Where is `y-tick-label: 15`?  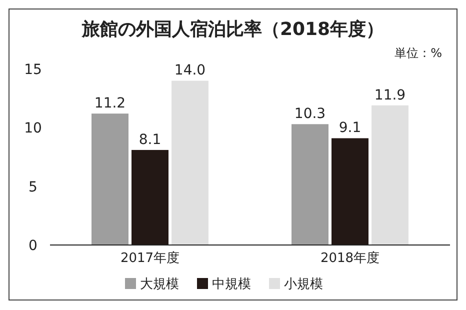
y-tick-label: 15 is located at coordinates (33, 70).